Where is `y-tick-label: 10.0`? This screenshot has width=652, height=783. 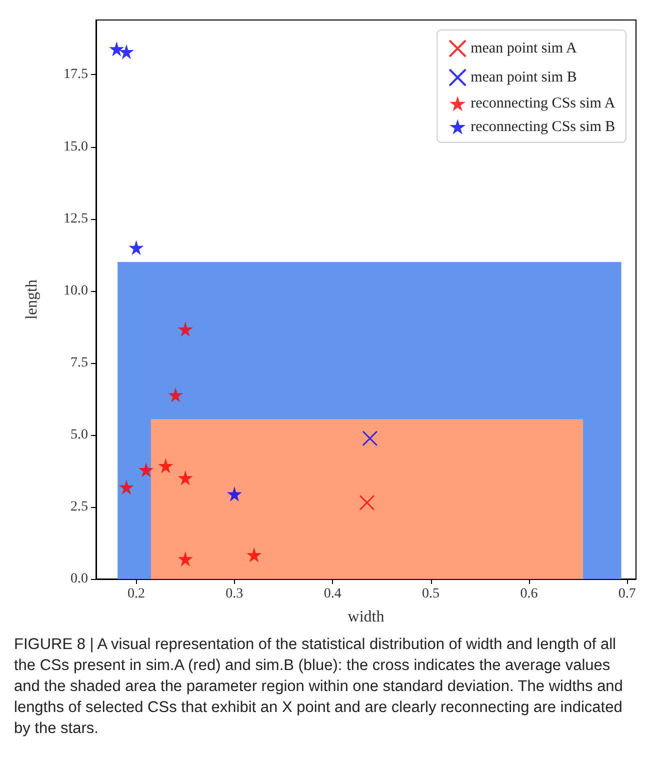
y-tick-label: 10.0 is located at coordinates (76, 290).